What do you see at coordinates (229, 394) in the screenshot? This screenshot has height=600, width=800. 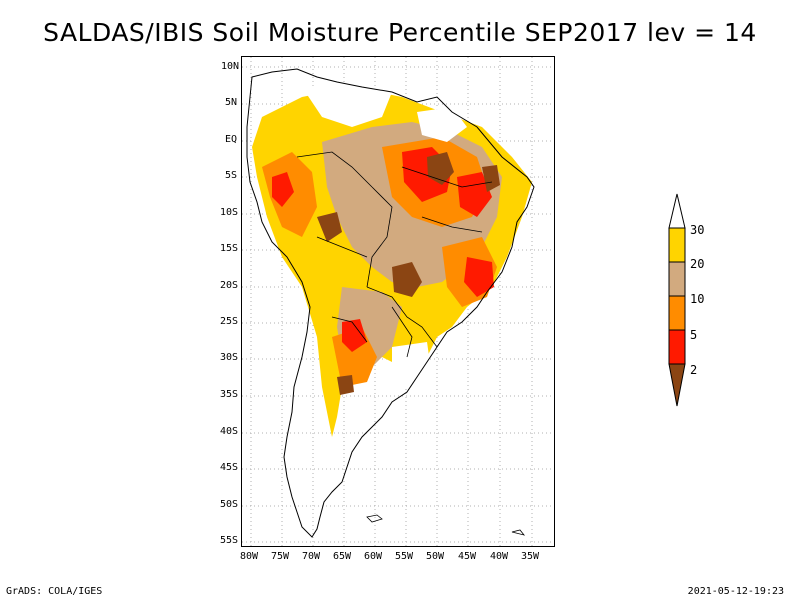 I see `lat-label: 35S` at bounding box center [229, 394].